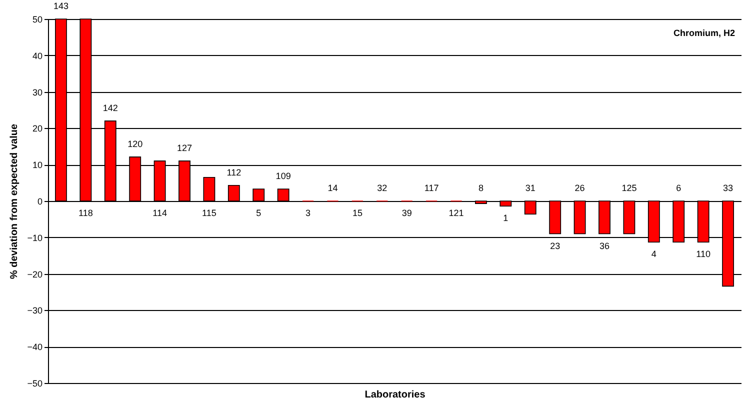 This screenshot has width=749, height=406. Describe the element at coordinates (14, 202) in the screenshot. I see `y-axis-title: % deviation from expected value` at that location.